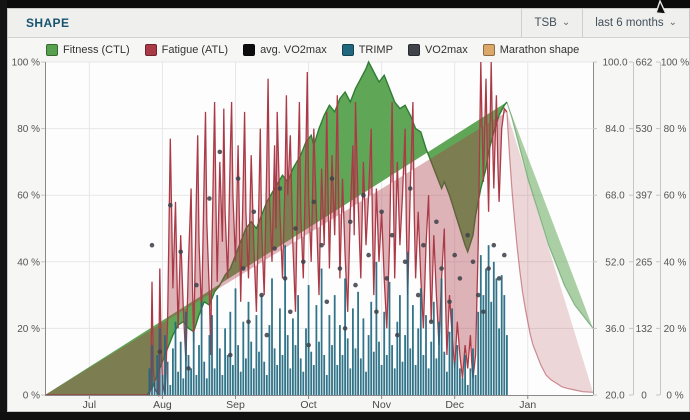 The width and height of the screenshot is (690, 420). What do you see at coordinates (437, 50) in the screenshot?
I see `legend-item-4: VO2max` at bounding box center [437, 50].